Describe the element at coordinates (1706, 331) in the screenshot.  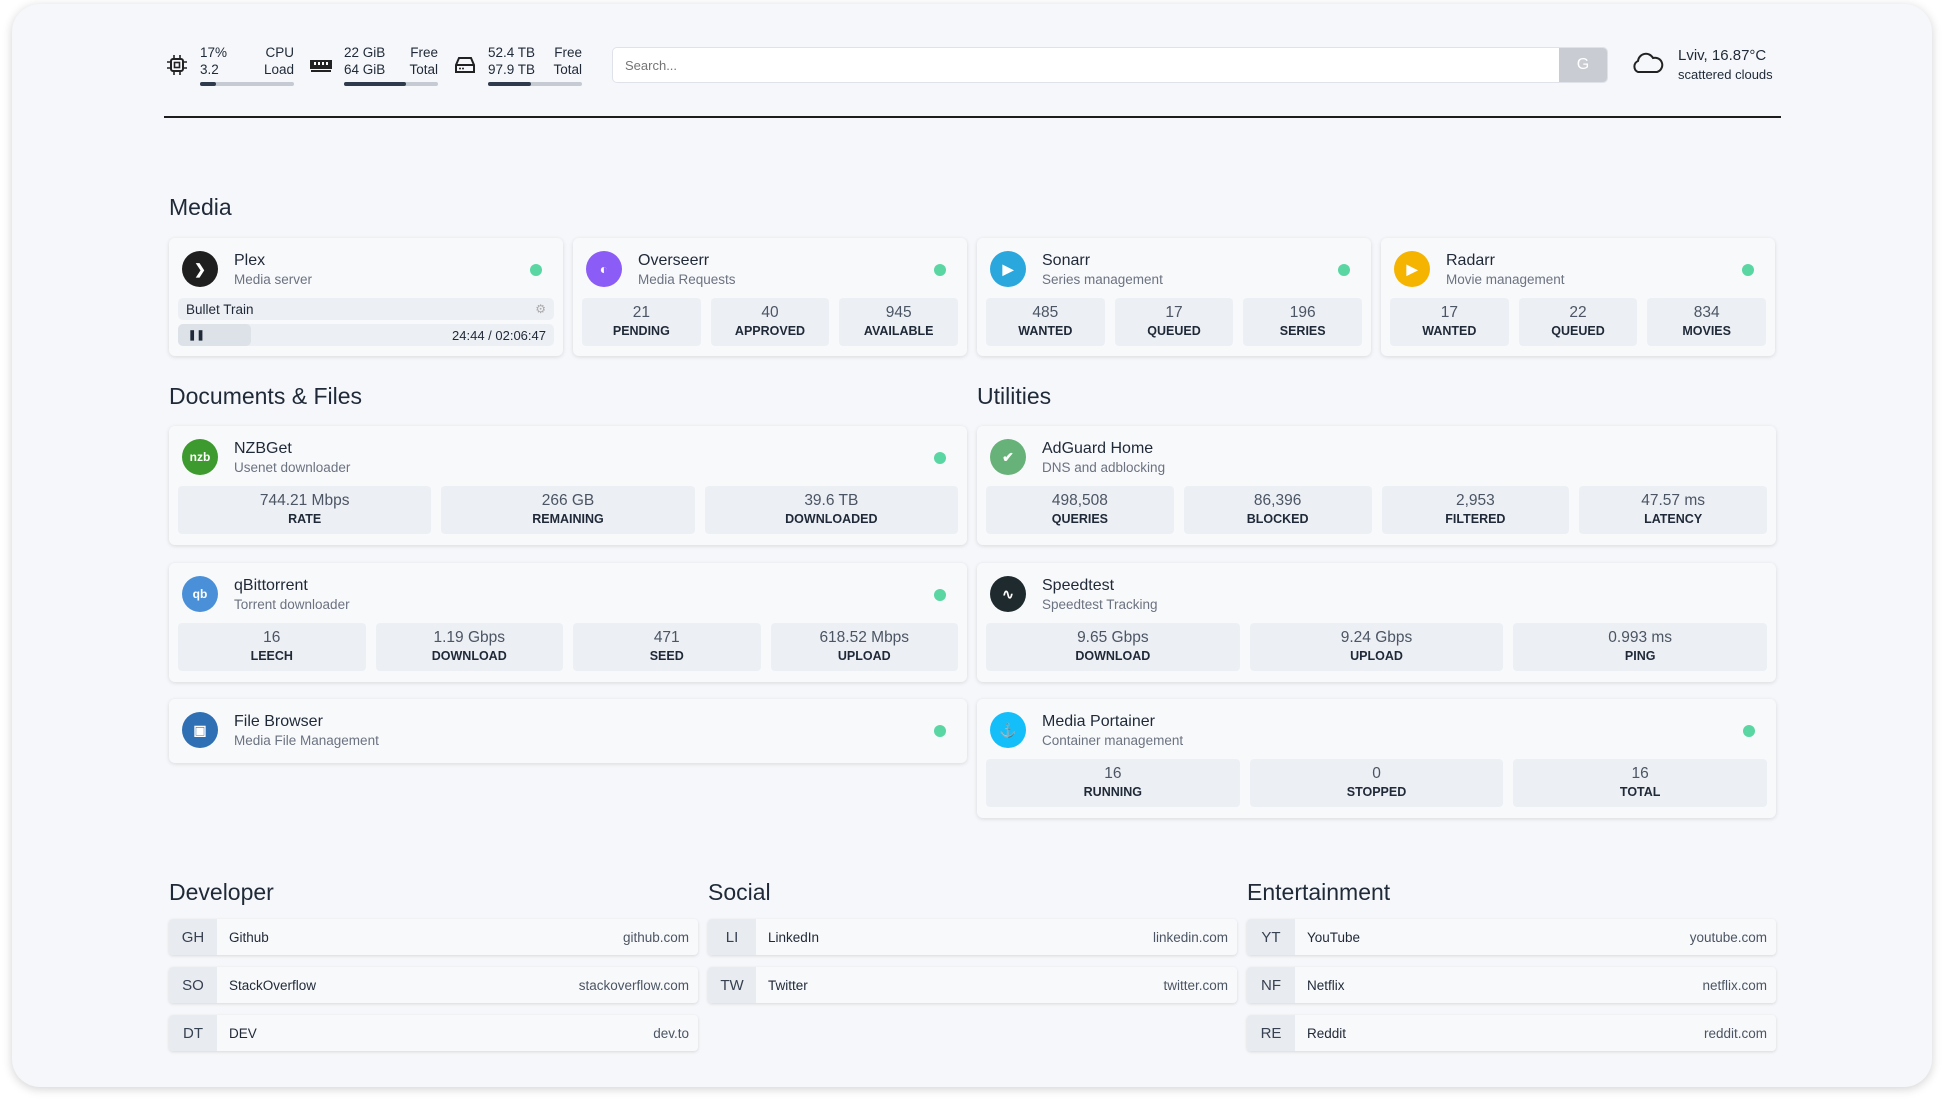
I see `stat-label: MOVIES` at that location.